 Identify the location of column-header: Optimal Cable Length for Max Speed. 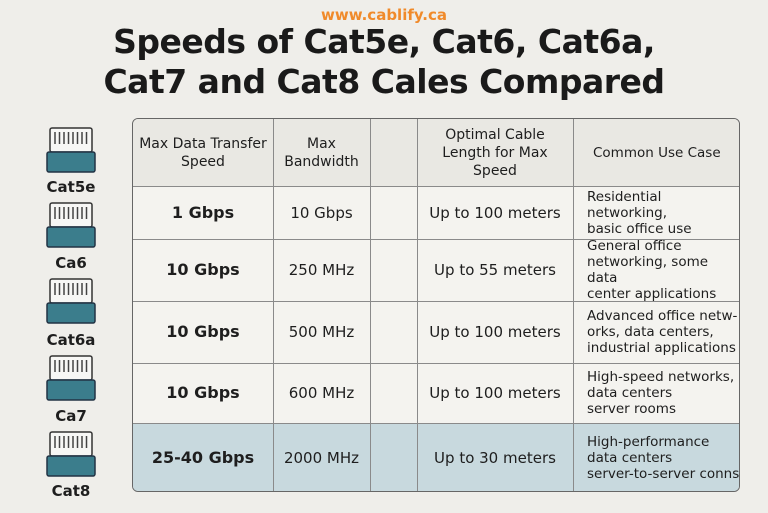
(495, 152).